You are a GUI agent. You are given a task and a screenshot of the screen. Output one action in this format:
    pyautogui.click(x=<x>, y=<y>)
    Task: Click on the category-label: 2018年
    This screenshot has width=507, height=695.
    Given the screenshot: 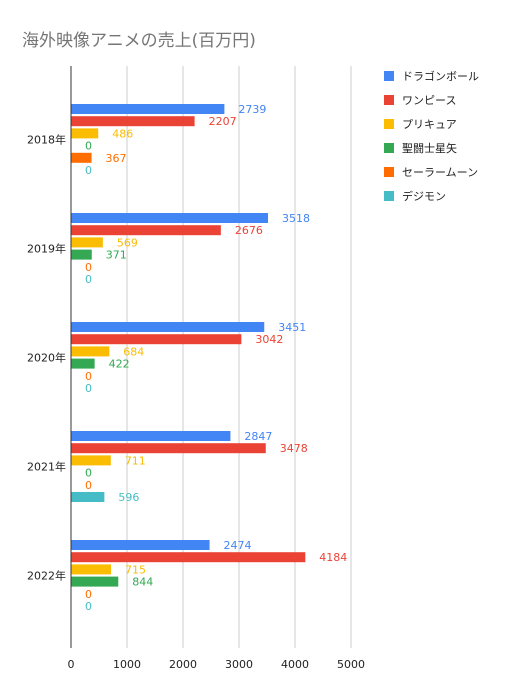 What is the action you would take?
    pyautogui.click(x=46, y=139)
    